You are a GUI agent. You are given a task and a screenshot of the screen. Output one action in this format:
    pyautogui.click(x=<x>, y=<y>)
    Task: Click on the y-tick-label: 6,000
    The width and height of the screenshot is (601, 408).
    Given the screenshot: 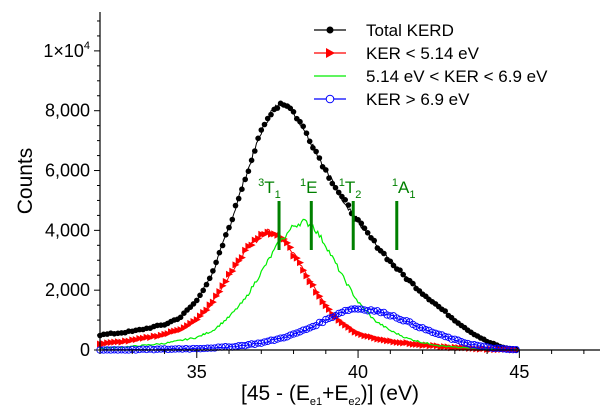 What is the action you would take?
    pyautogui.click(x=67, y=171)
    